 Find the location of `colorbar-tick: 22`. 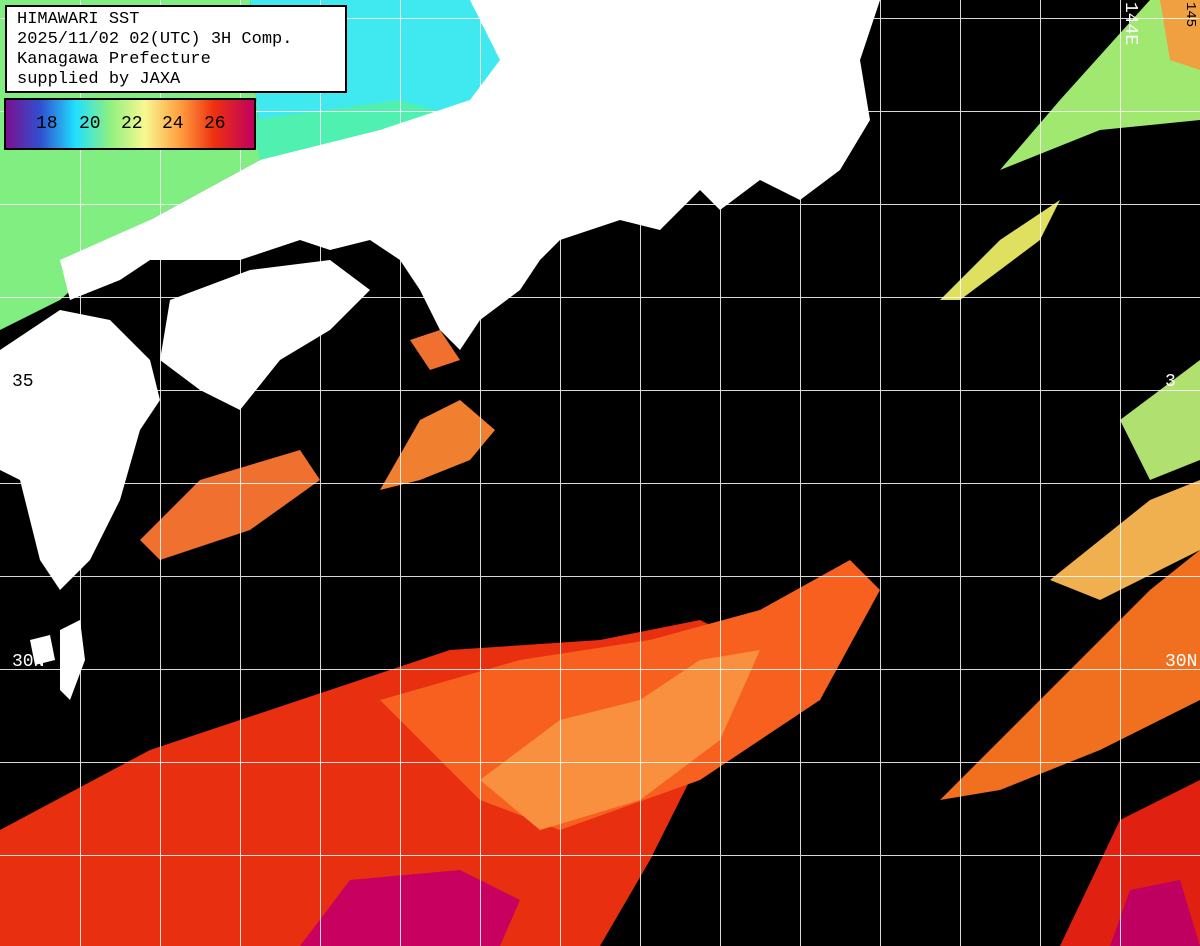

colorbar-tick: 22 is located at coordinates (132, 124).